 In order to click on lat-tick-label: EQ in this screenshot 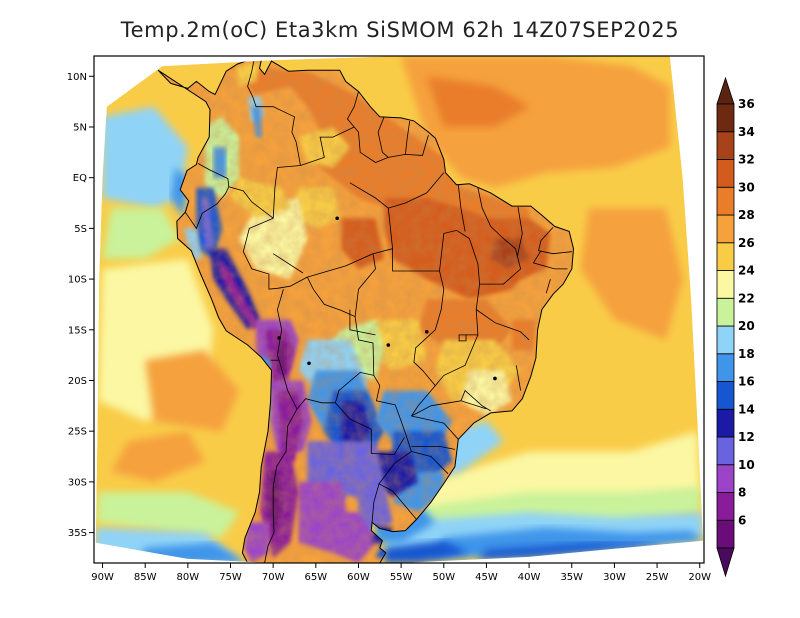, I will do `click(80, 178)`.